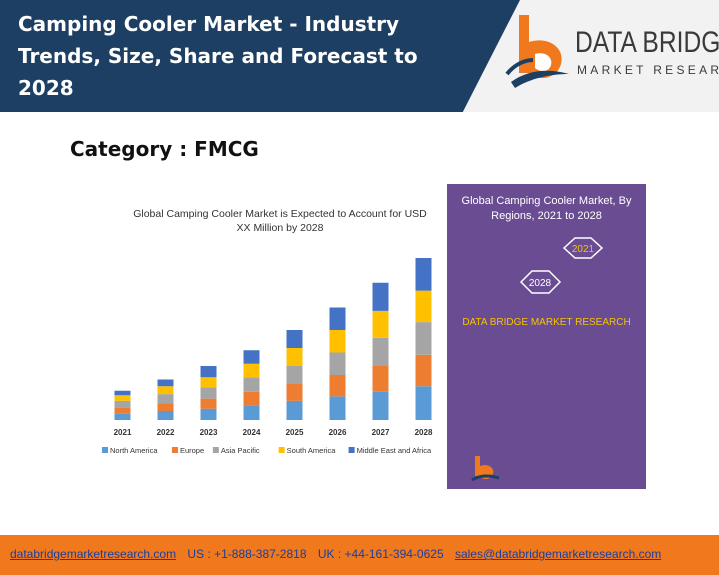 This screenshot has width=719, height=575. Describe the element at coordinates (164, 149) in the screenshot. I see `category-label: Category : FMCG` at that location.